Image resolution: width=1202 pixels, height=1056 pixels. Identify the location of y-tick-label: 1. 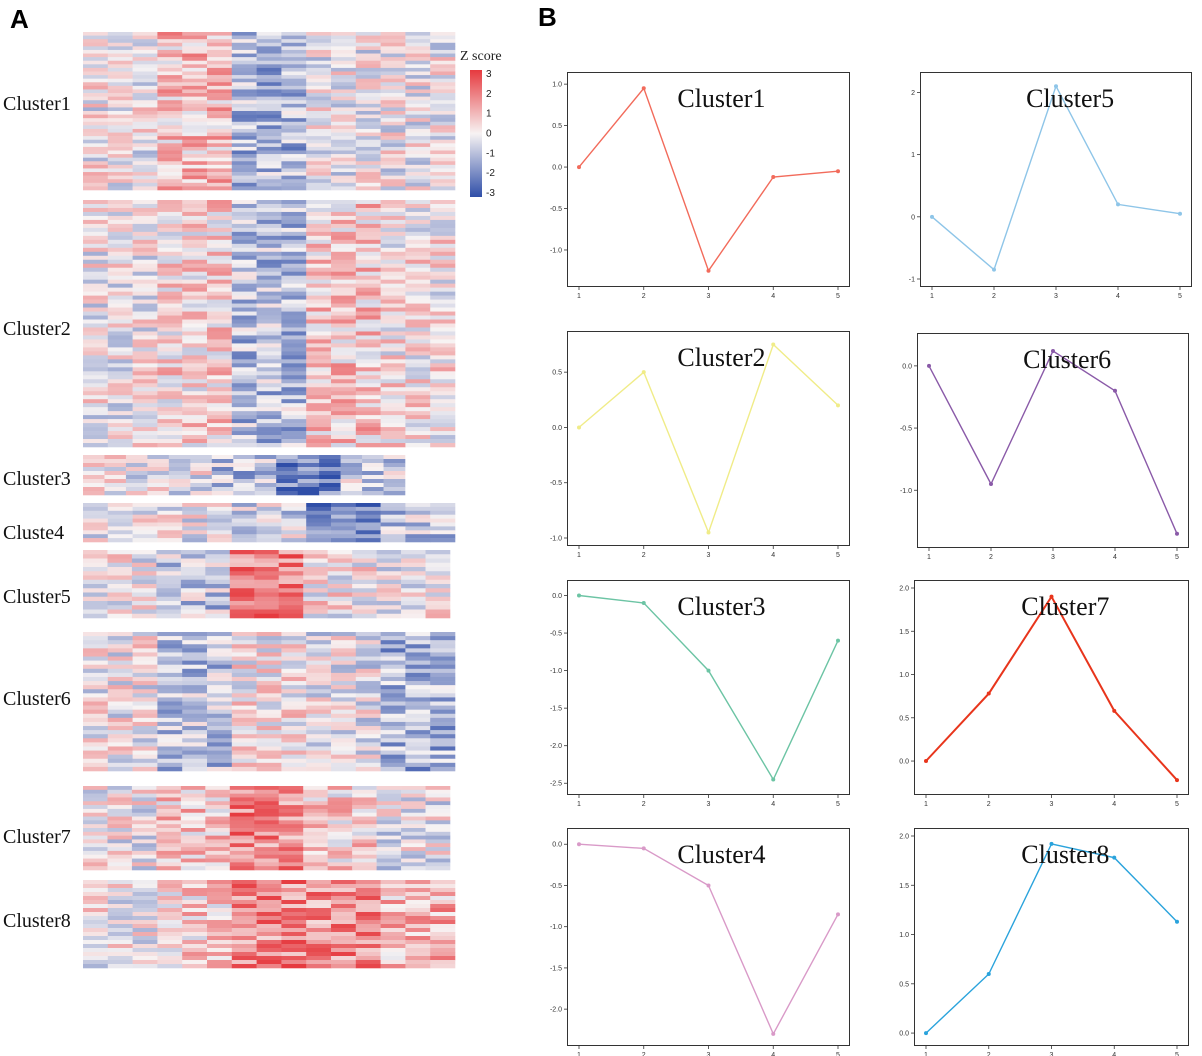
(913, 155).